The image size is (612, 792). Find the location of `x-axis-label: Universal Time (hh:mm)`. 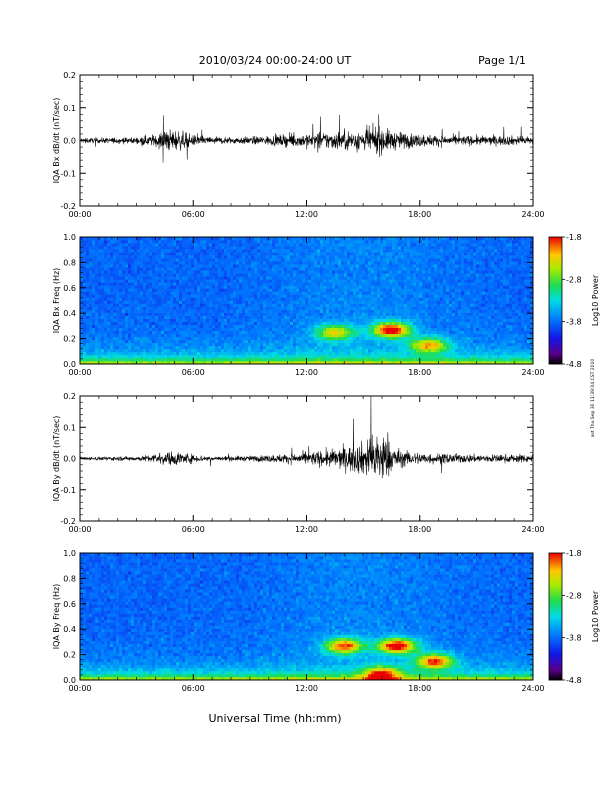

x-axis-label: Universal Time (hh:mm) is located at coordinates (275, 718).